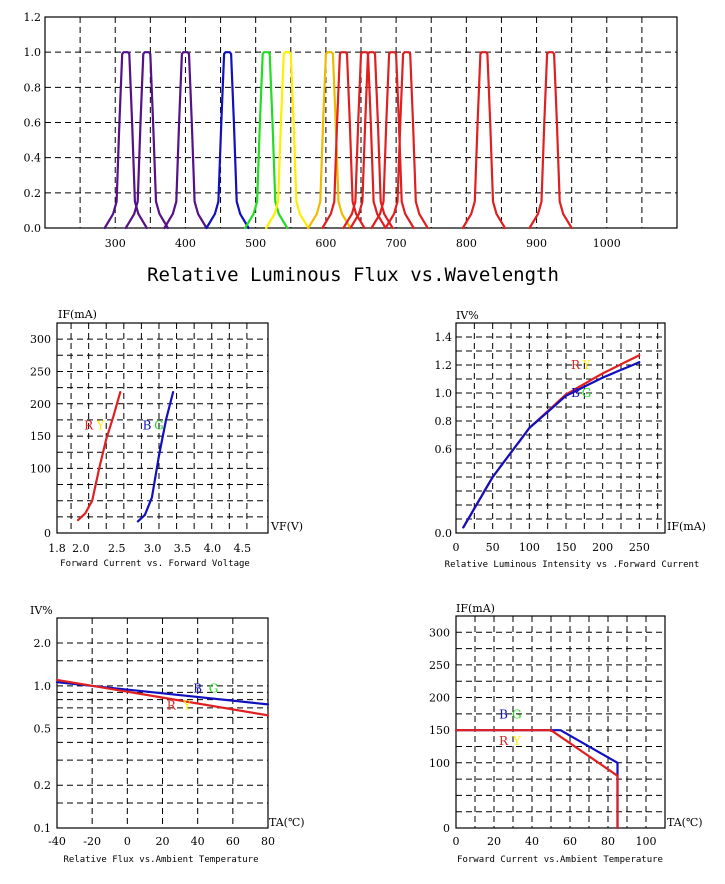 Image resolution: width=725 pixels, height=884 pixels. I want to click on x-tick-label: 50, so click(493, 547).